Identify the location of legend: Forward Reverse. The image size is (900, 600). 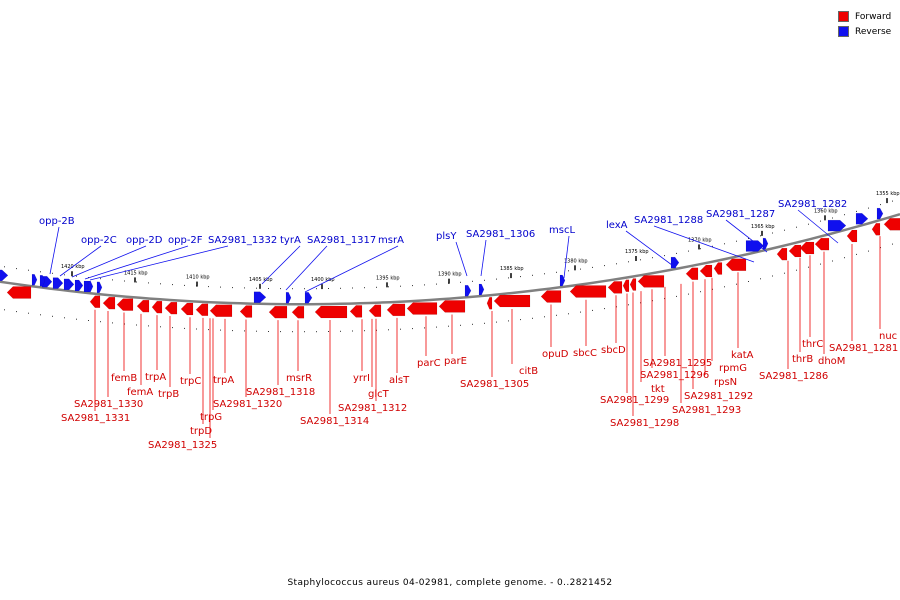
(864, 24).